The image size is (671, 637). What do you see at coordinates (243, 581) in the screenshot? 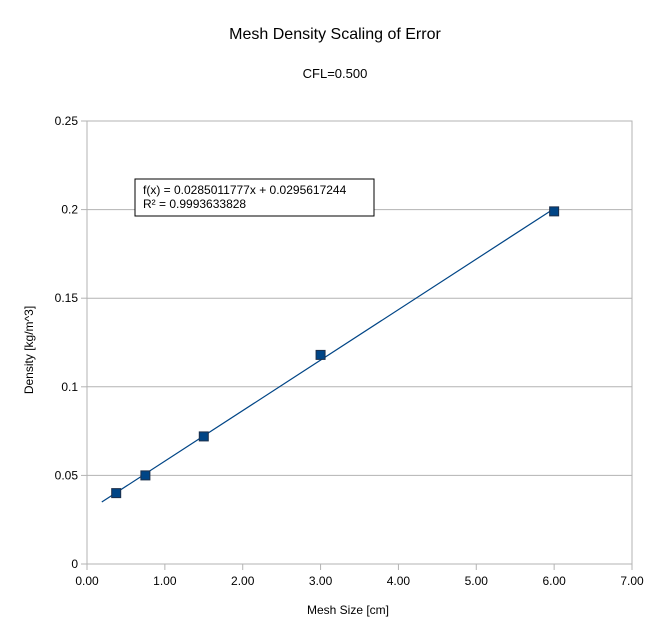
I see `x-tick-label-2: 2.00` at bounding box center [243, 581].